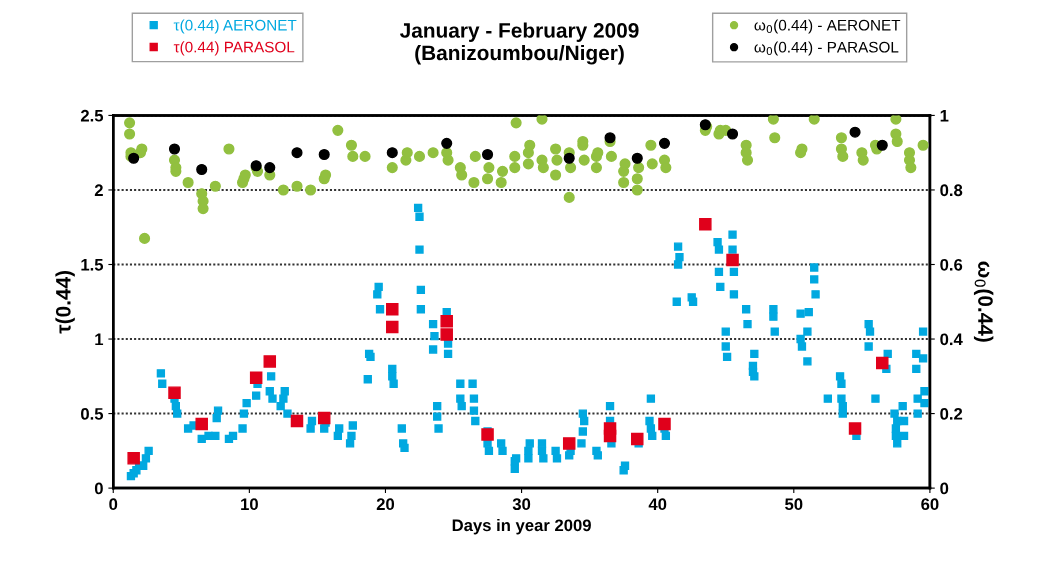 The height and width of the screenshot is (563, 1039). What do you see at coordinates (249, 504) in the screenshot?
I see `x-tick-label: 10` at bounding box center [249, 504].